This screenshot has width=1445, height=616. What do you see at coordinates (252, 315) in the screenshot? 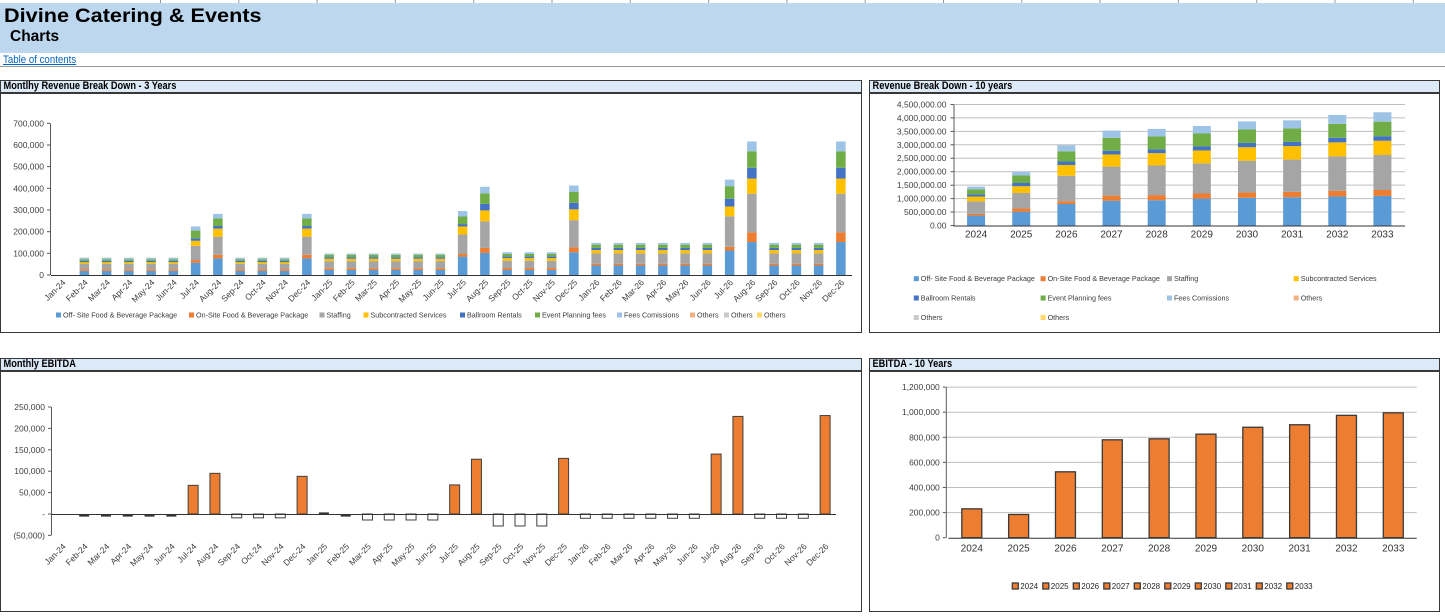
I see `svg-text:On-Site Food & Beverage Packag: On-Site Food & Beverage Package` at bounding box center [252, 315].